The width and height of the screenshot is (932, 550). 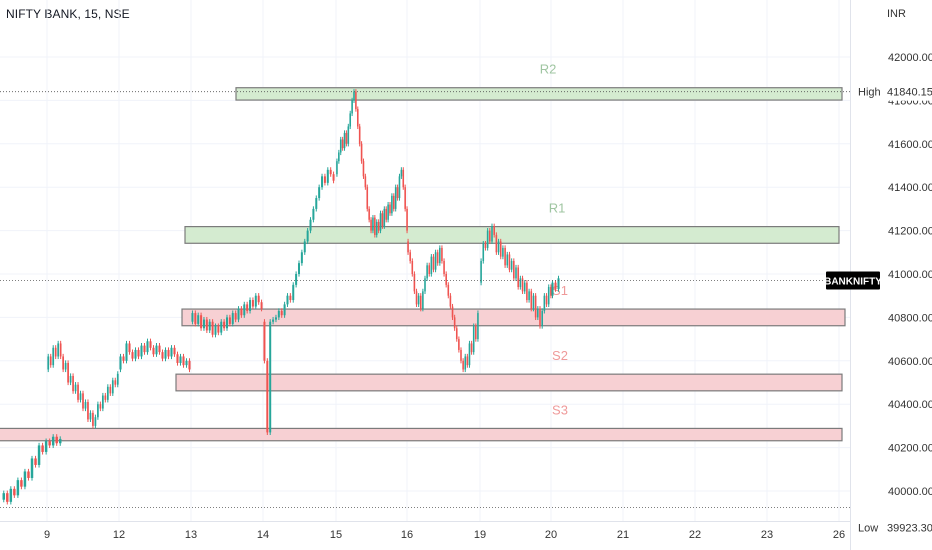 What do you see at coordinates (263, 535) in the screenshot?
I see `x-tick-label: 14` at bounding box center [263, 535].